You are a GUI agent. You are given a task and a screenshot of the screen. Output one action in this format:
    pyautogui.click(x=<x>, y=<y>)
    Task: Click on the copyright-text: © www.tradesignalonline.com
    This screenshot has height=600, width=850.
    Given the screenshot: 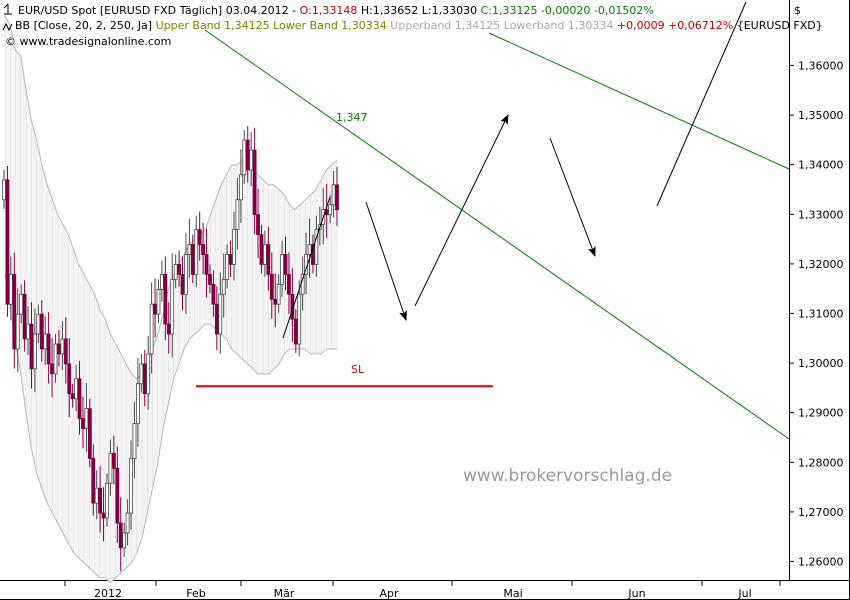 What is the action you would take?
    pyautogui.click(x=88, y=41)
    